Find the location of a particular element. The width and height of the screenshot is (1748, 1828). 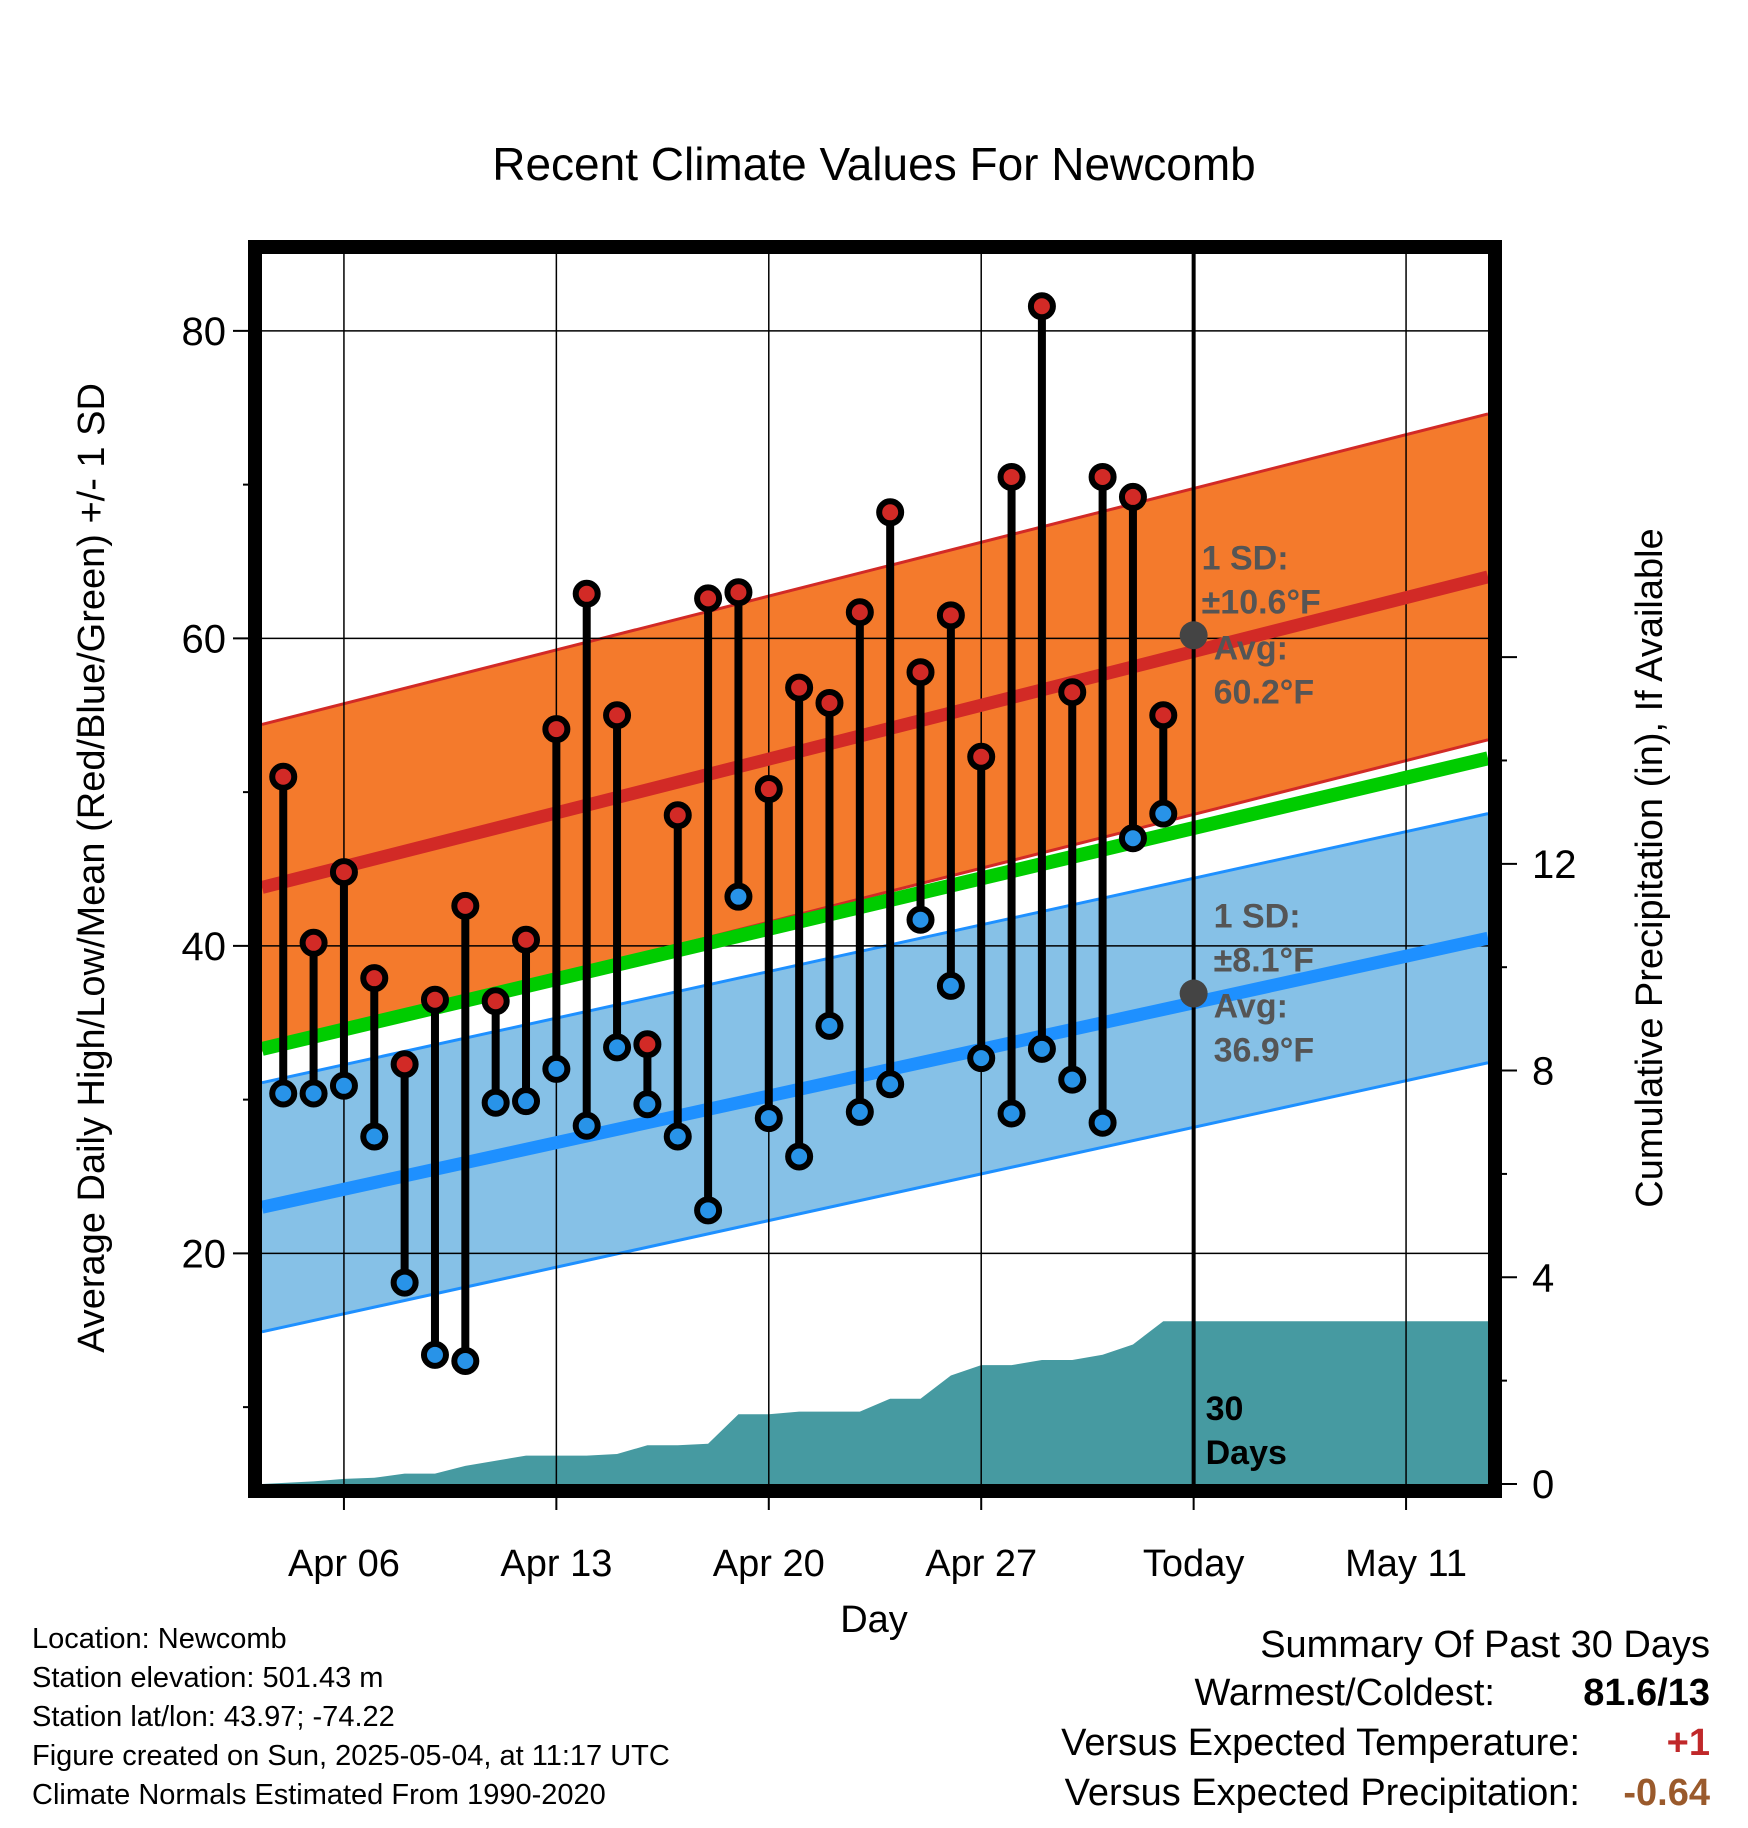

low-avg-label: Avg: is located at coordinates (1251, 1007).